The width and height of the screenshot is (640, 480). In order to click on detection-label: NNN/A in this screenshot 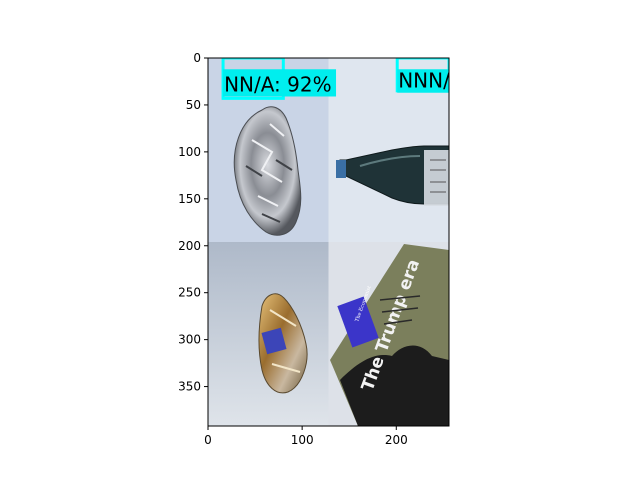, I will do `click(431, 81)`.